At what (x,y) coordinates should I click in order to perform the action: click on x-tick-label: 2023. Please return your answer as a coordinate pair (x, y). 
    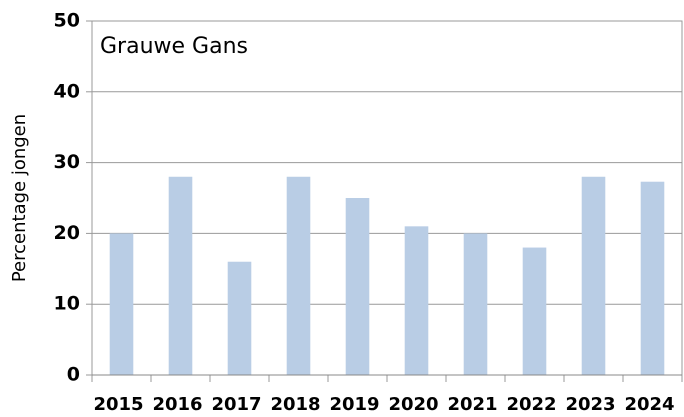
    Looking at the image, I should click on (590, 404).